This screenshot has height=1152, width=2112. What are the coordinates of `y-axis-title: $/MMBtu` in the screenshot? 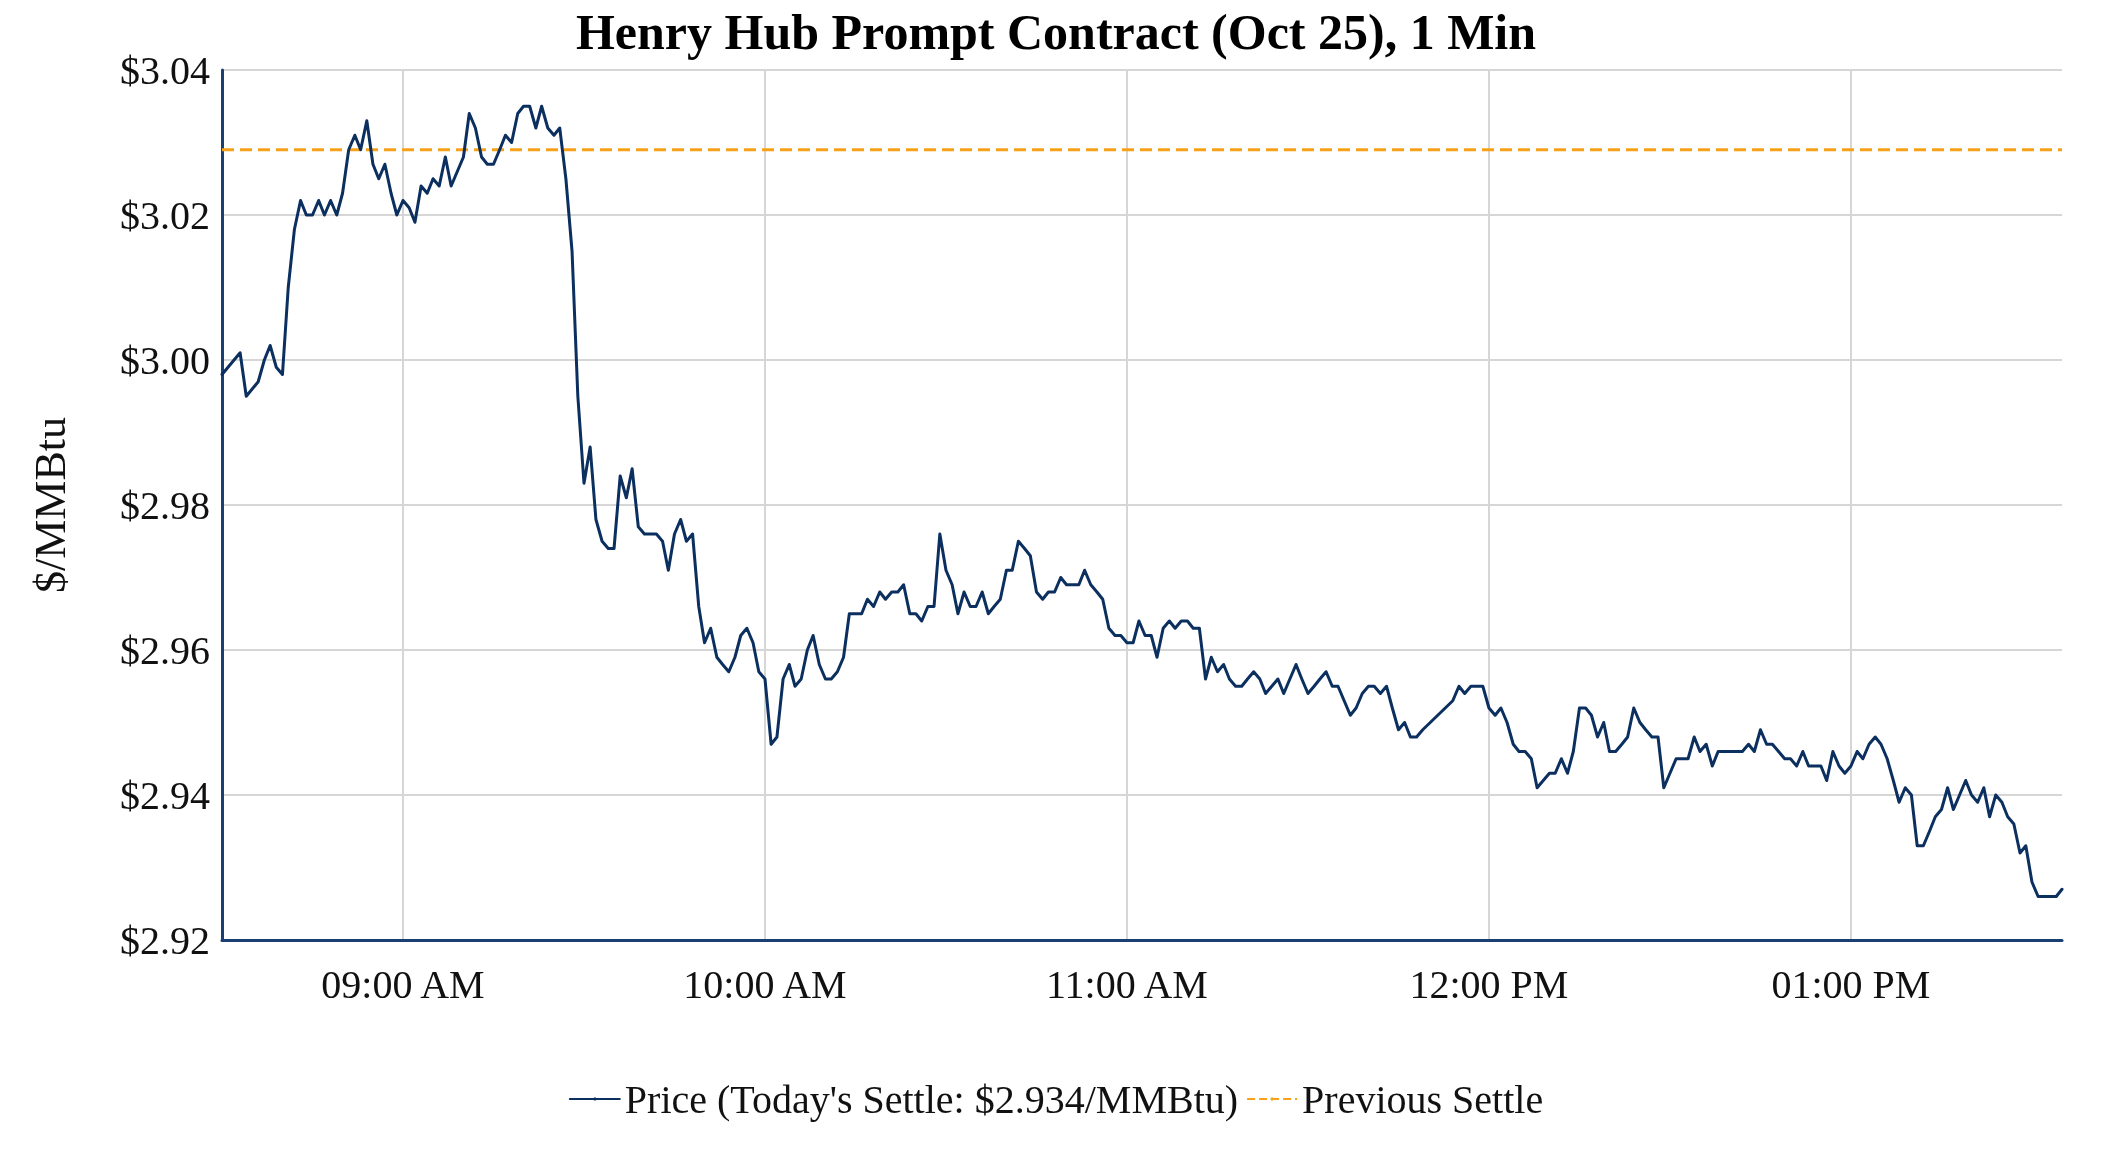 It's located at (50, 505).